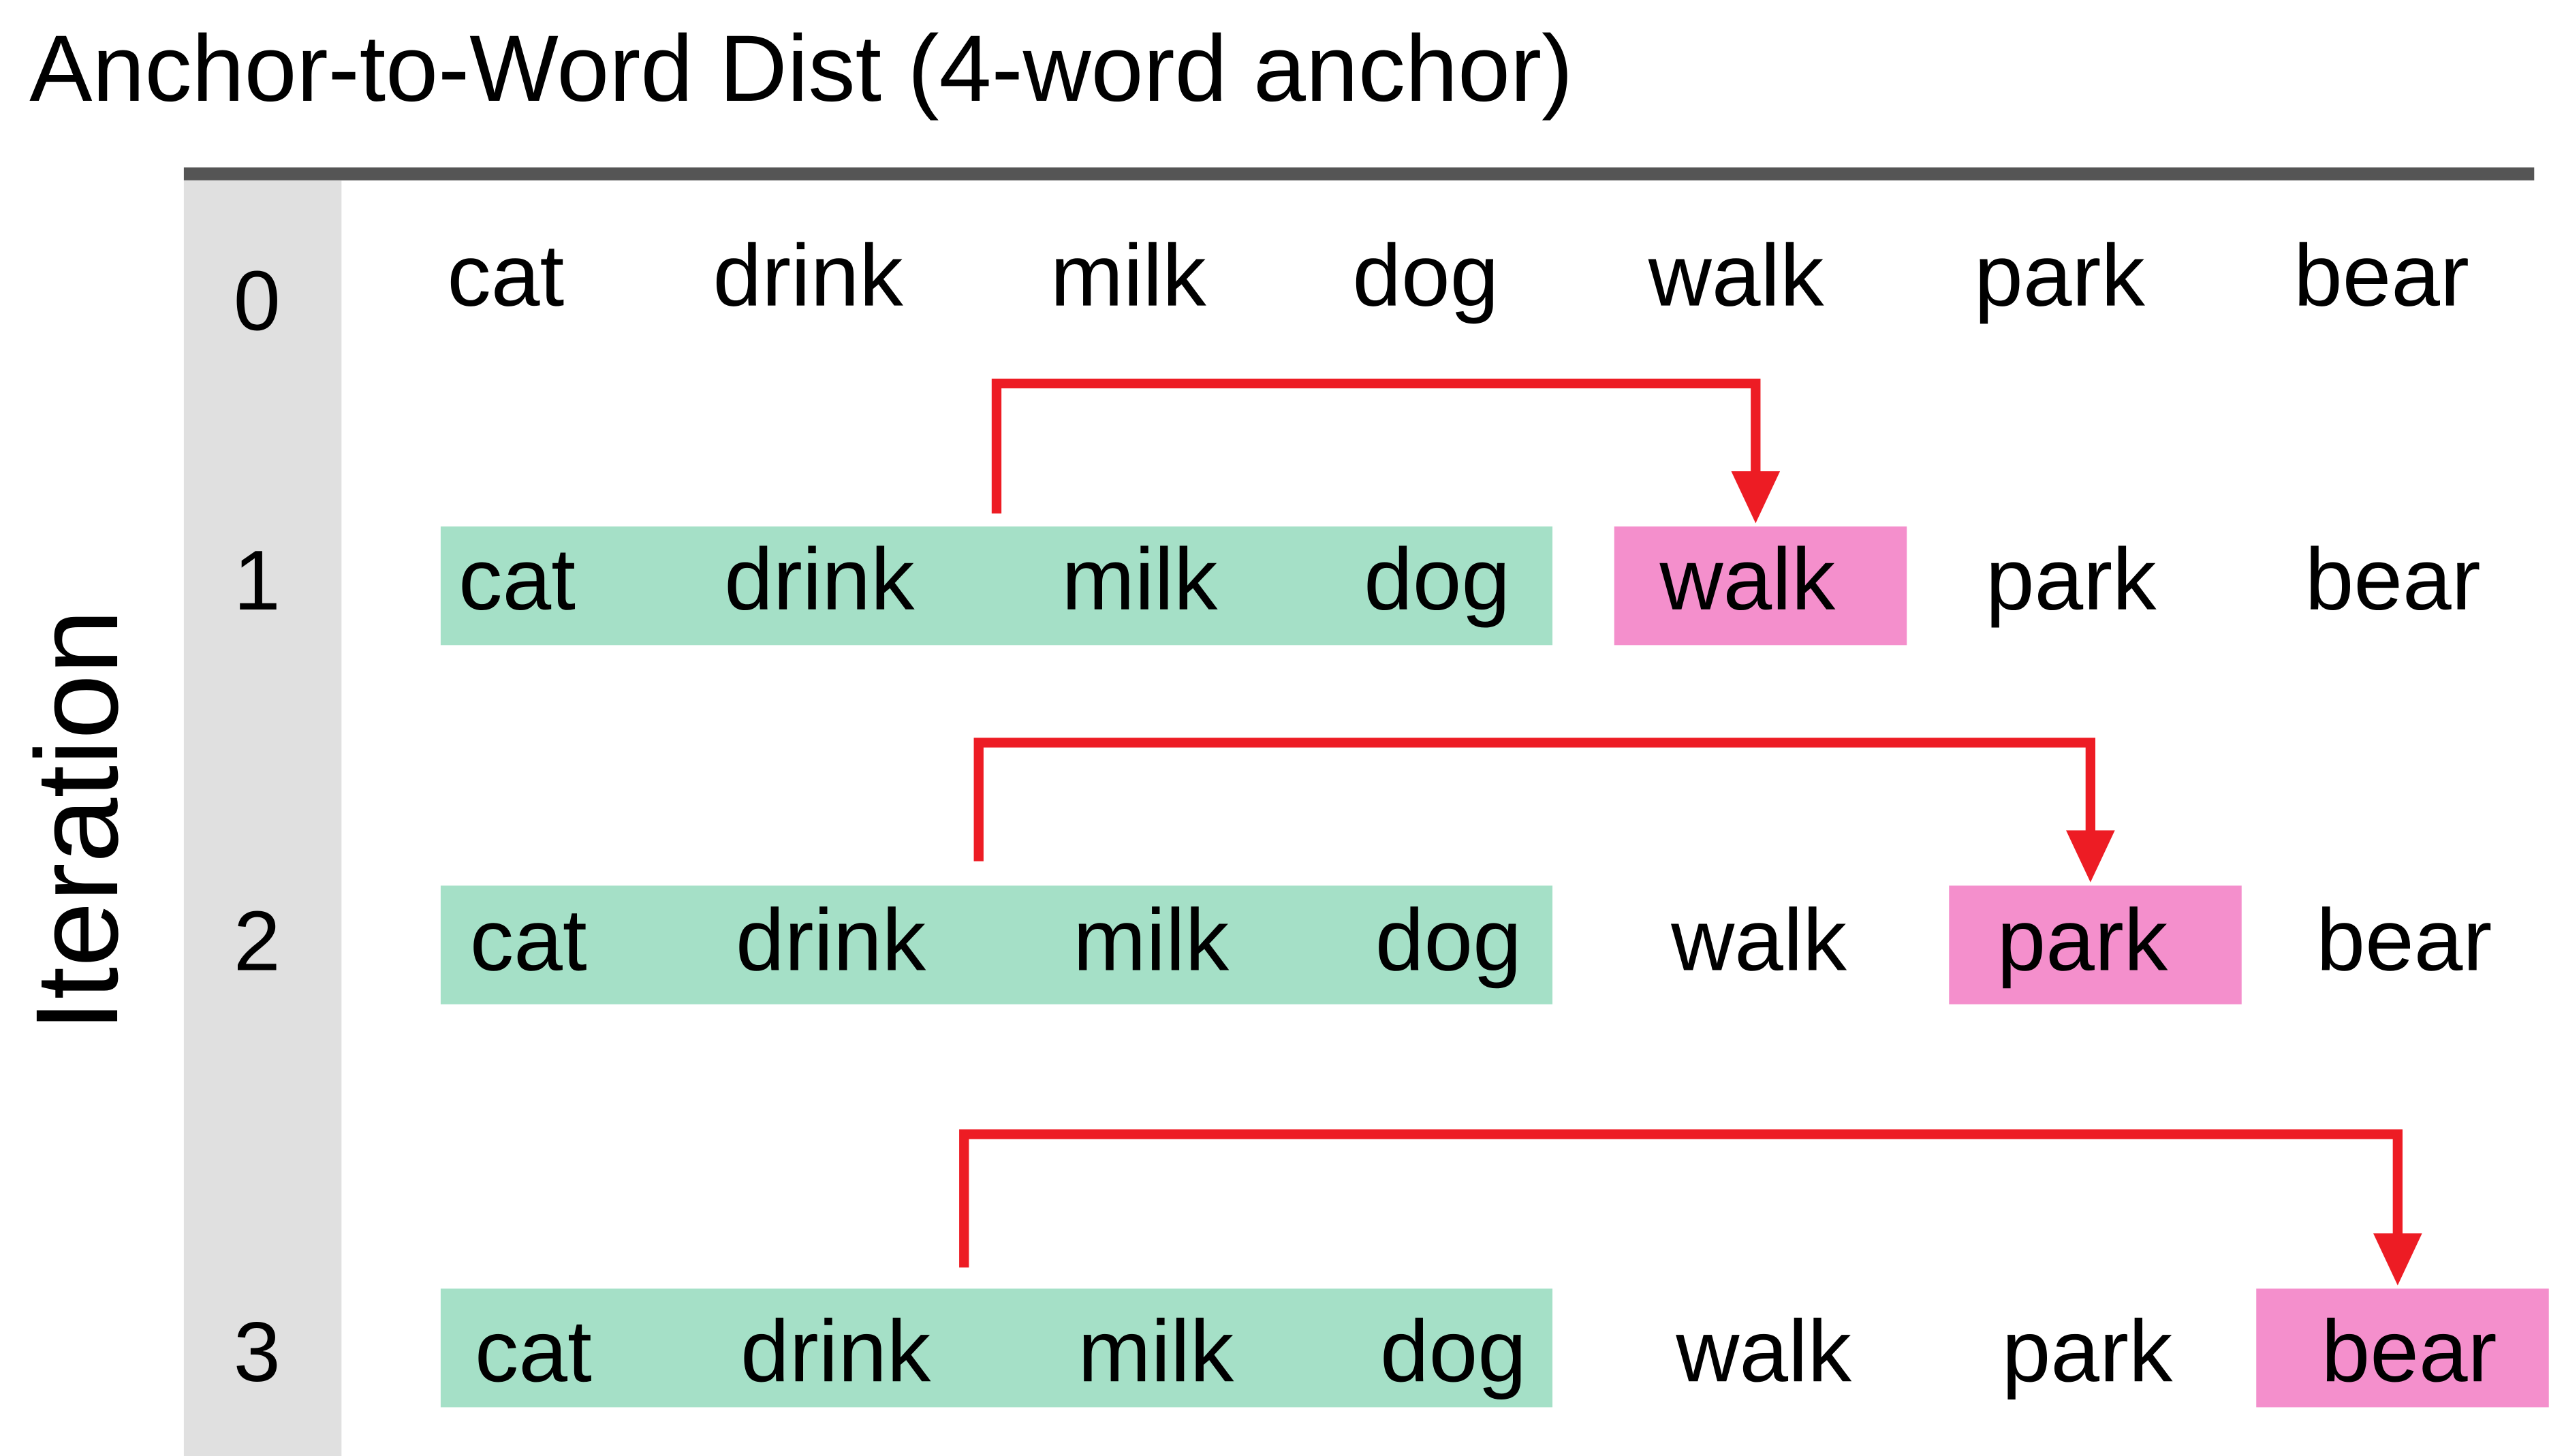 This screenshot has width=2549, height=1456. Describe the element at coordinates (257, 942) in the screenshot. I see `iteration-number: 2` at that location.